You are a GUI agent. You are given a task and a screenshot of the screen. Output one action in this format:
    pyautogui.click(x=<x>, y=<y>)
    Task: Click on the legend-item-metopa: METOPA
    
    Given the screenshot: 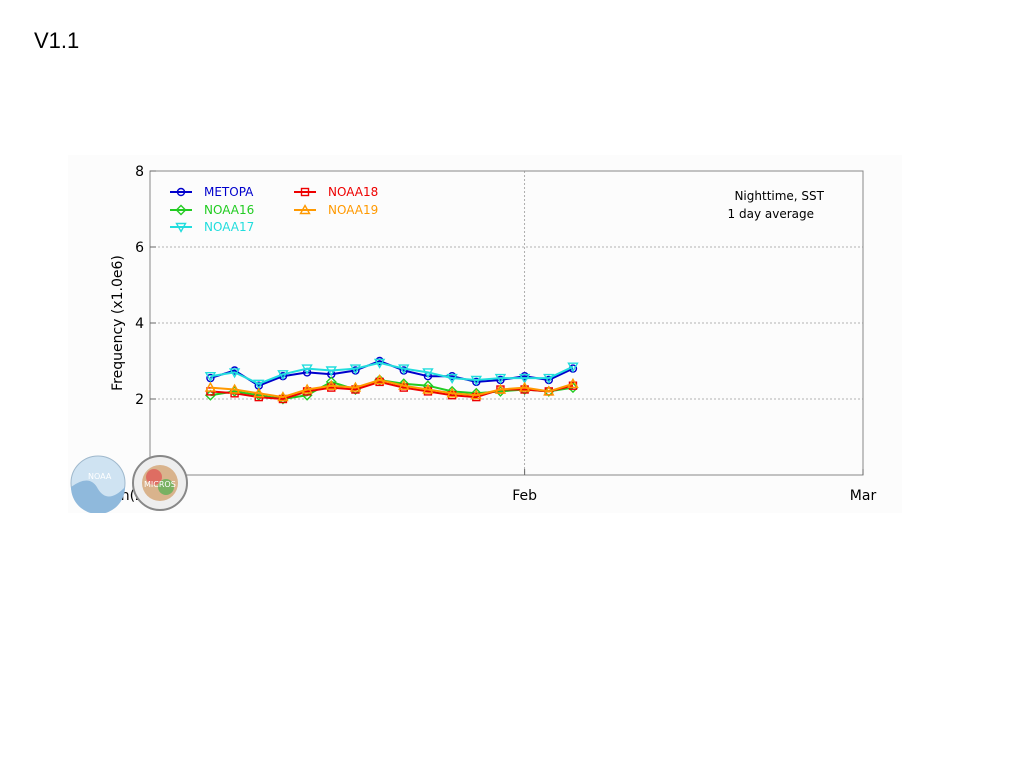 What is the action you would take?
    pyautogui.click(x=212, y=192)
    